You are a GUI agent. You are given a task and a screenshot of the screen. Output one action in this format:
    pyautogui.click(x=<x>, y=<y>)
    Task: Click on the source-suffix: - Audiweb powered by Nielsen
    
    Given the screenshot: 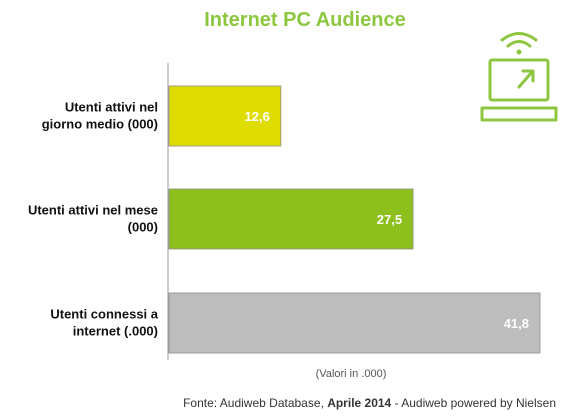 What is the action you would take?
    pyautogui.click(x=473, y=403)
    